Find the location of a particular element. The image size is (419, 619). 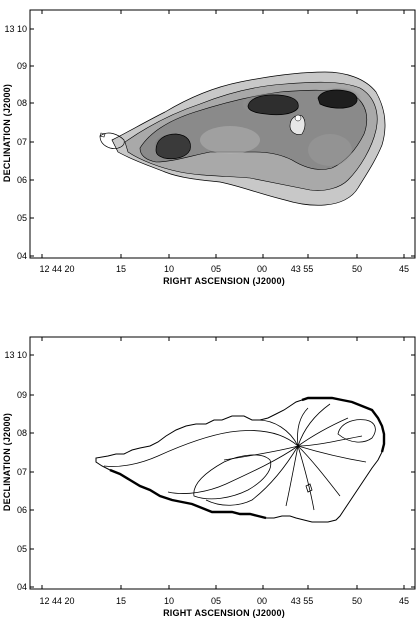

top-hole-contour is located at coordinates (297, 125).